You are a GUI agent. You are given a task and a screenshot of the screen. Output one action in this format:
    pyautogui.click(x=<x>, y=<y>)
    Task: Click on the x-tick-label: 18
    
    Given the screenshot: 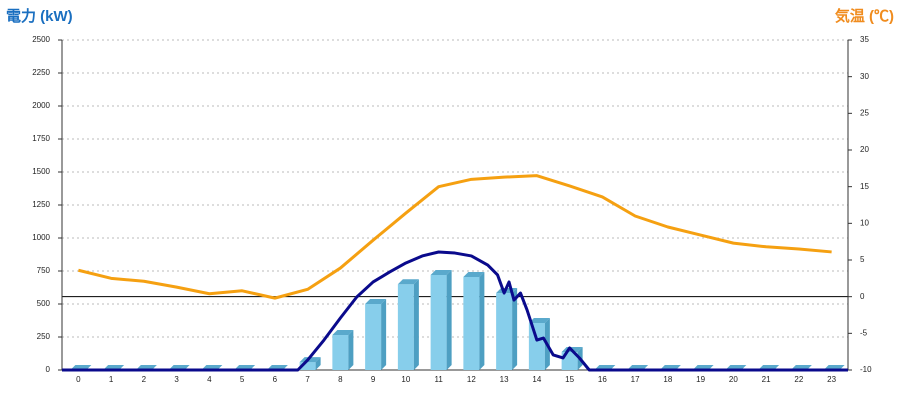 What is the action you would take?
    pyautogui.click(x=667, y=379)
    